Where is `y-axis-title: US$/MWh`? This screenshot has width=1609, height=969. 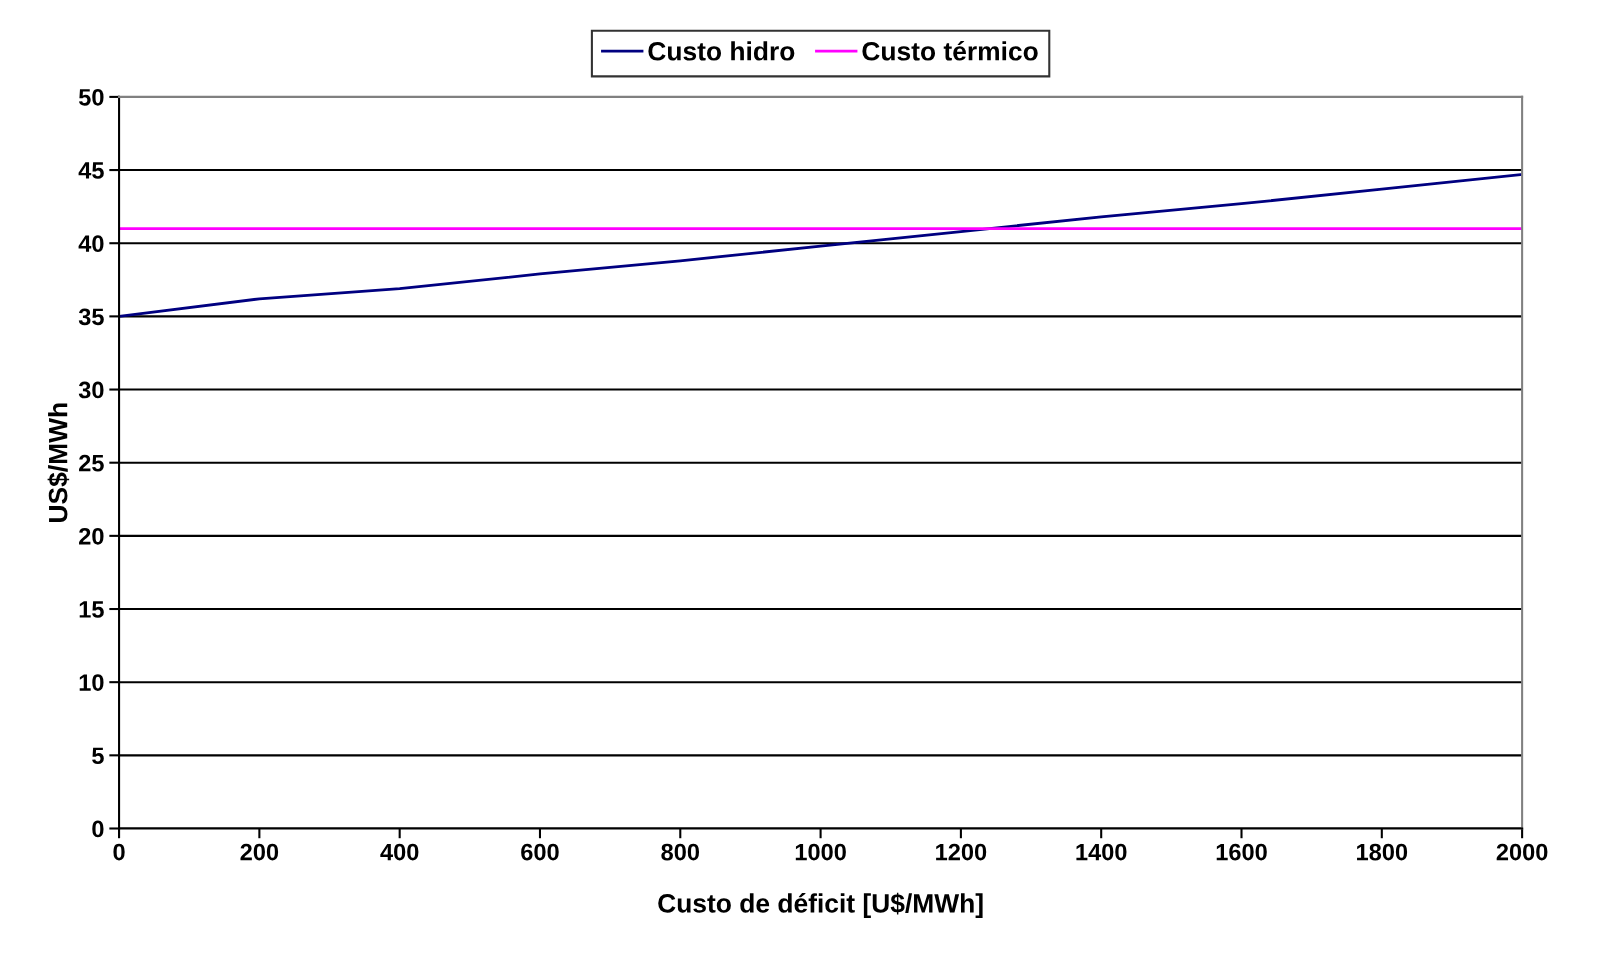
y-axis-title: US$/MWh is located at coordinates (58, 462).